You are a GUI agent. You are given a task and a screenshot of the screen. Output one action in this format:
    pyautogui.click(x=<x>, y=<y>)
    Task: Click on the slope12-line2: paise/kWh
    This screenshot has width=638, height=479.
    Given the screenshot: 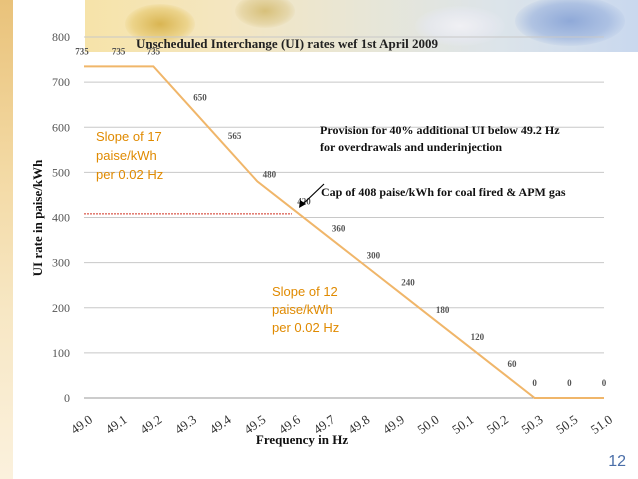 What is the action you would take?
    pyautogui.click(x=302, y=309)
    